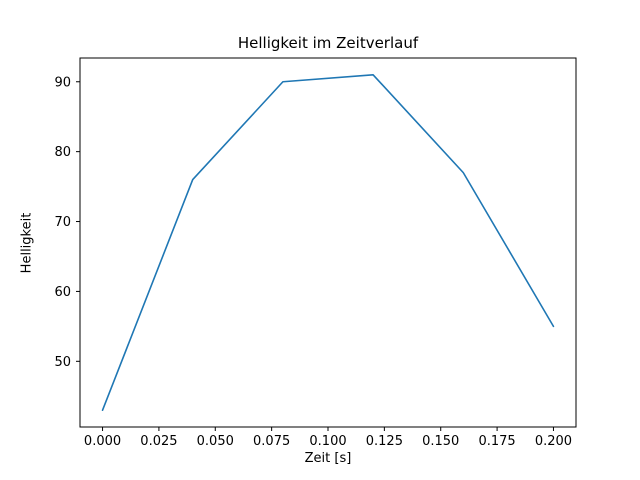 This screenshot has height=480, width=640. What do you see at coordinates (496, 441) in the screenshot?
I see `x-tick-label: 0.175` at bounding box center [496, 441].